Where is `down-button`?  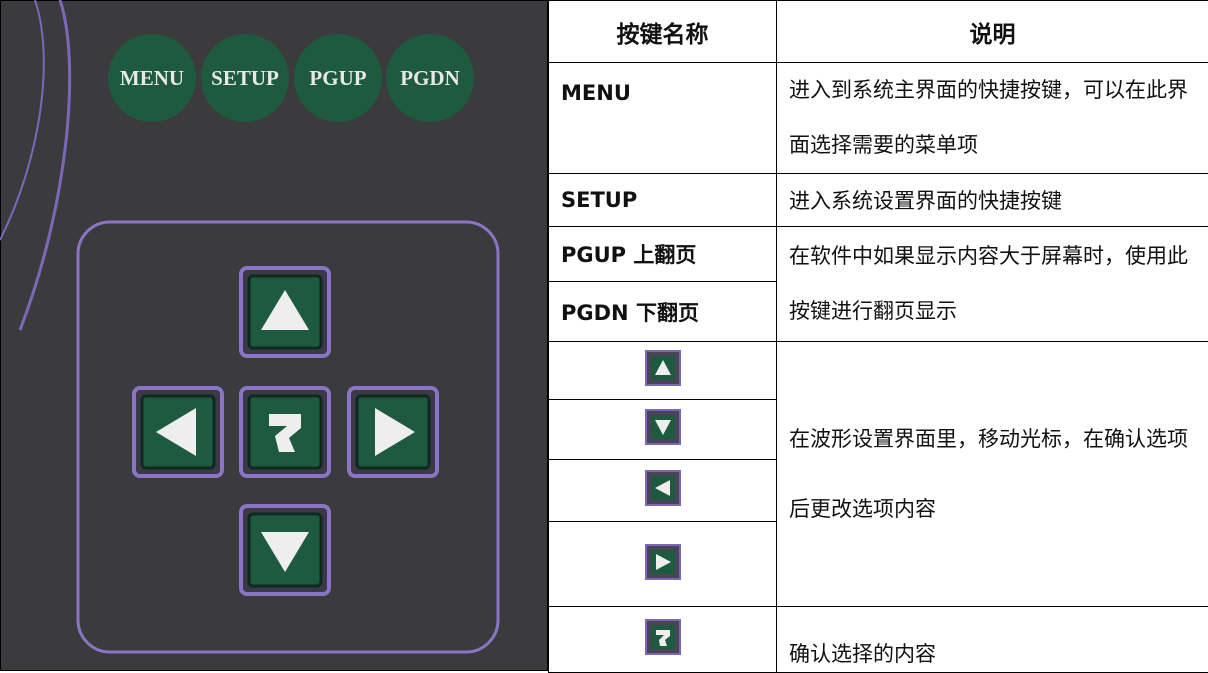 down-button is located at coordinates (285, 550).